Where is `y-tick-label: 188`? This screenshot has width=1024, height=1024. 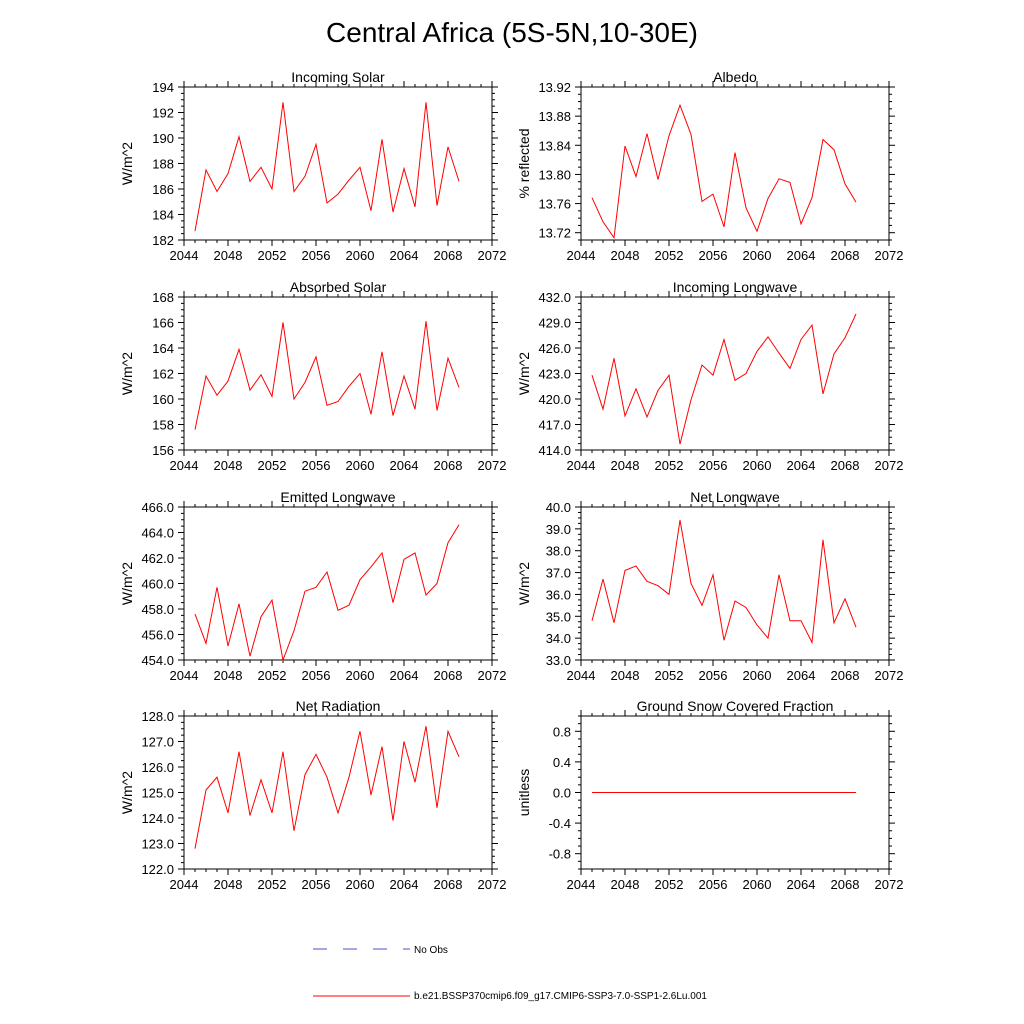
y-tick-label: 188 is located at coordinates (163, 164).